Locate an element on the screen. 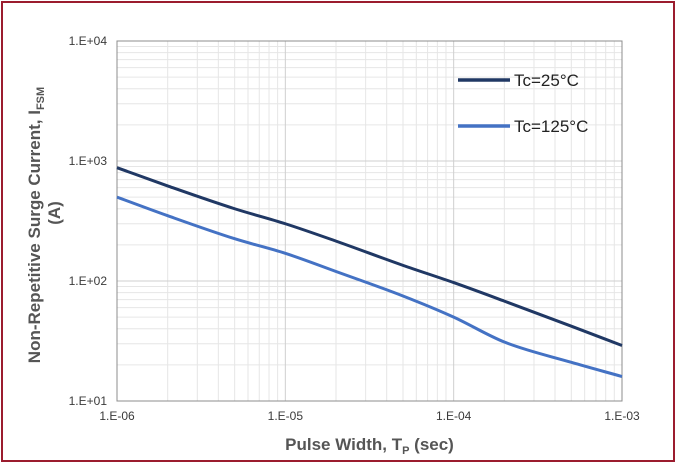  y-axis-title: Non-Repetitive Surge Current, IFSM (A) is located at coordinates (44, 225).